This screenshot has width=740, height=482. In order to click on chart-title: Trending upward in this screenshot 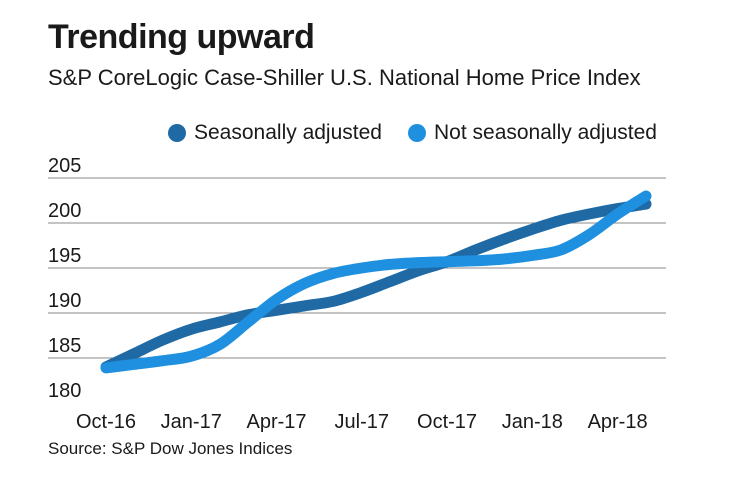, I will do `click(181, 37)`.